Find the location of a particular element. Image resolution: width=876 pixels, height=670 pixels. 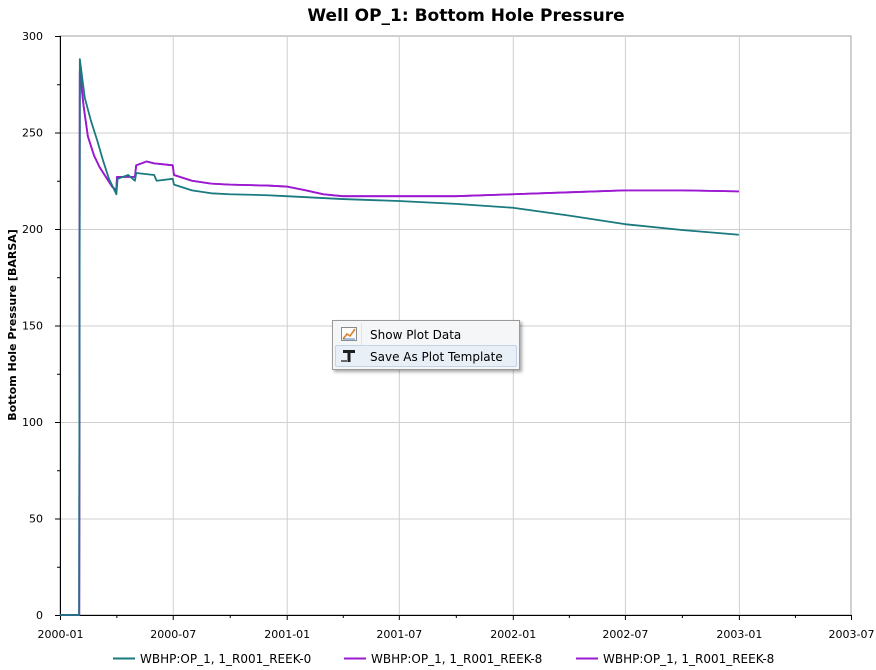

x-tick-label: 2003-07 is located at coordinates (852, 634).